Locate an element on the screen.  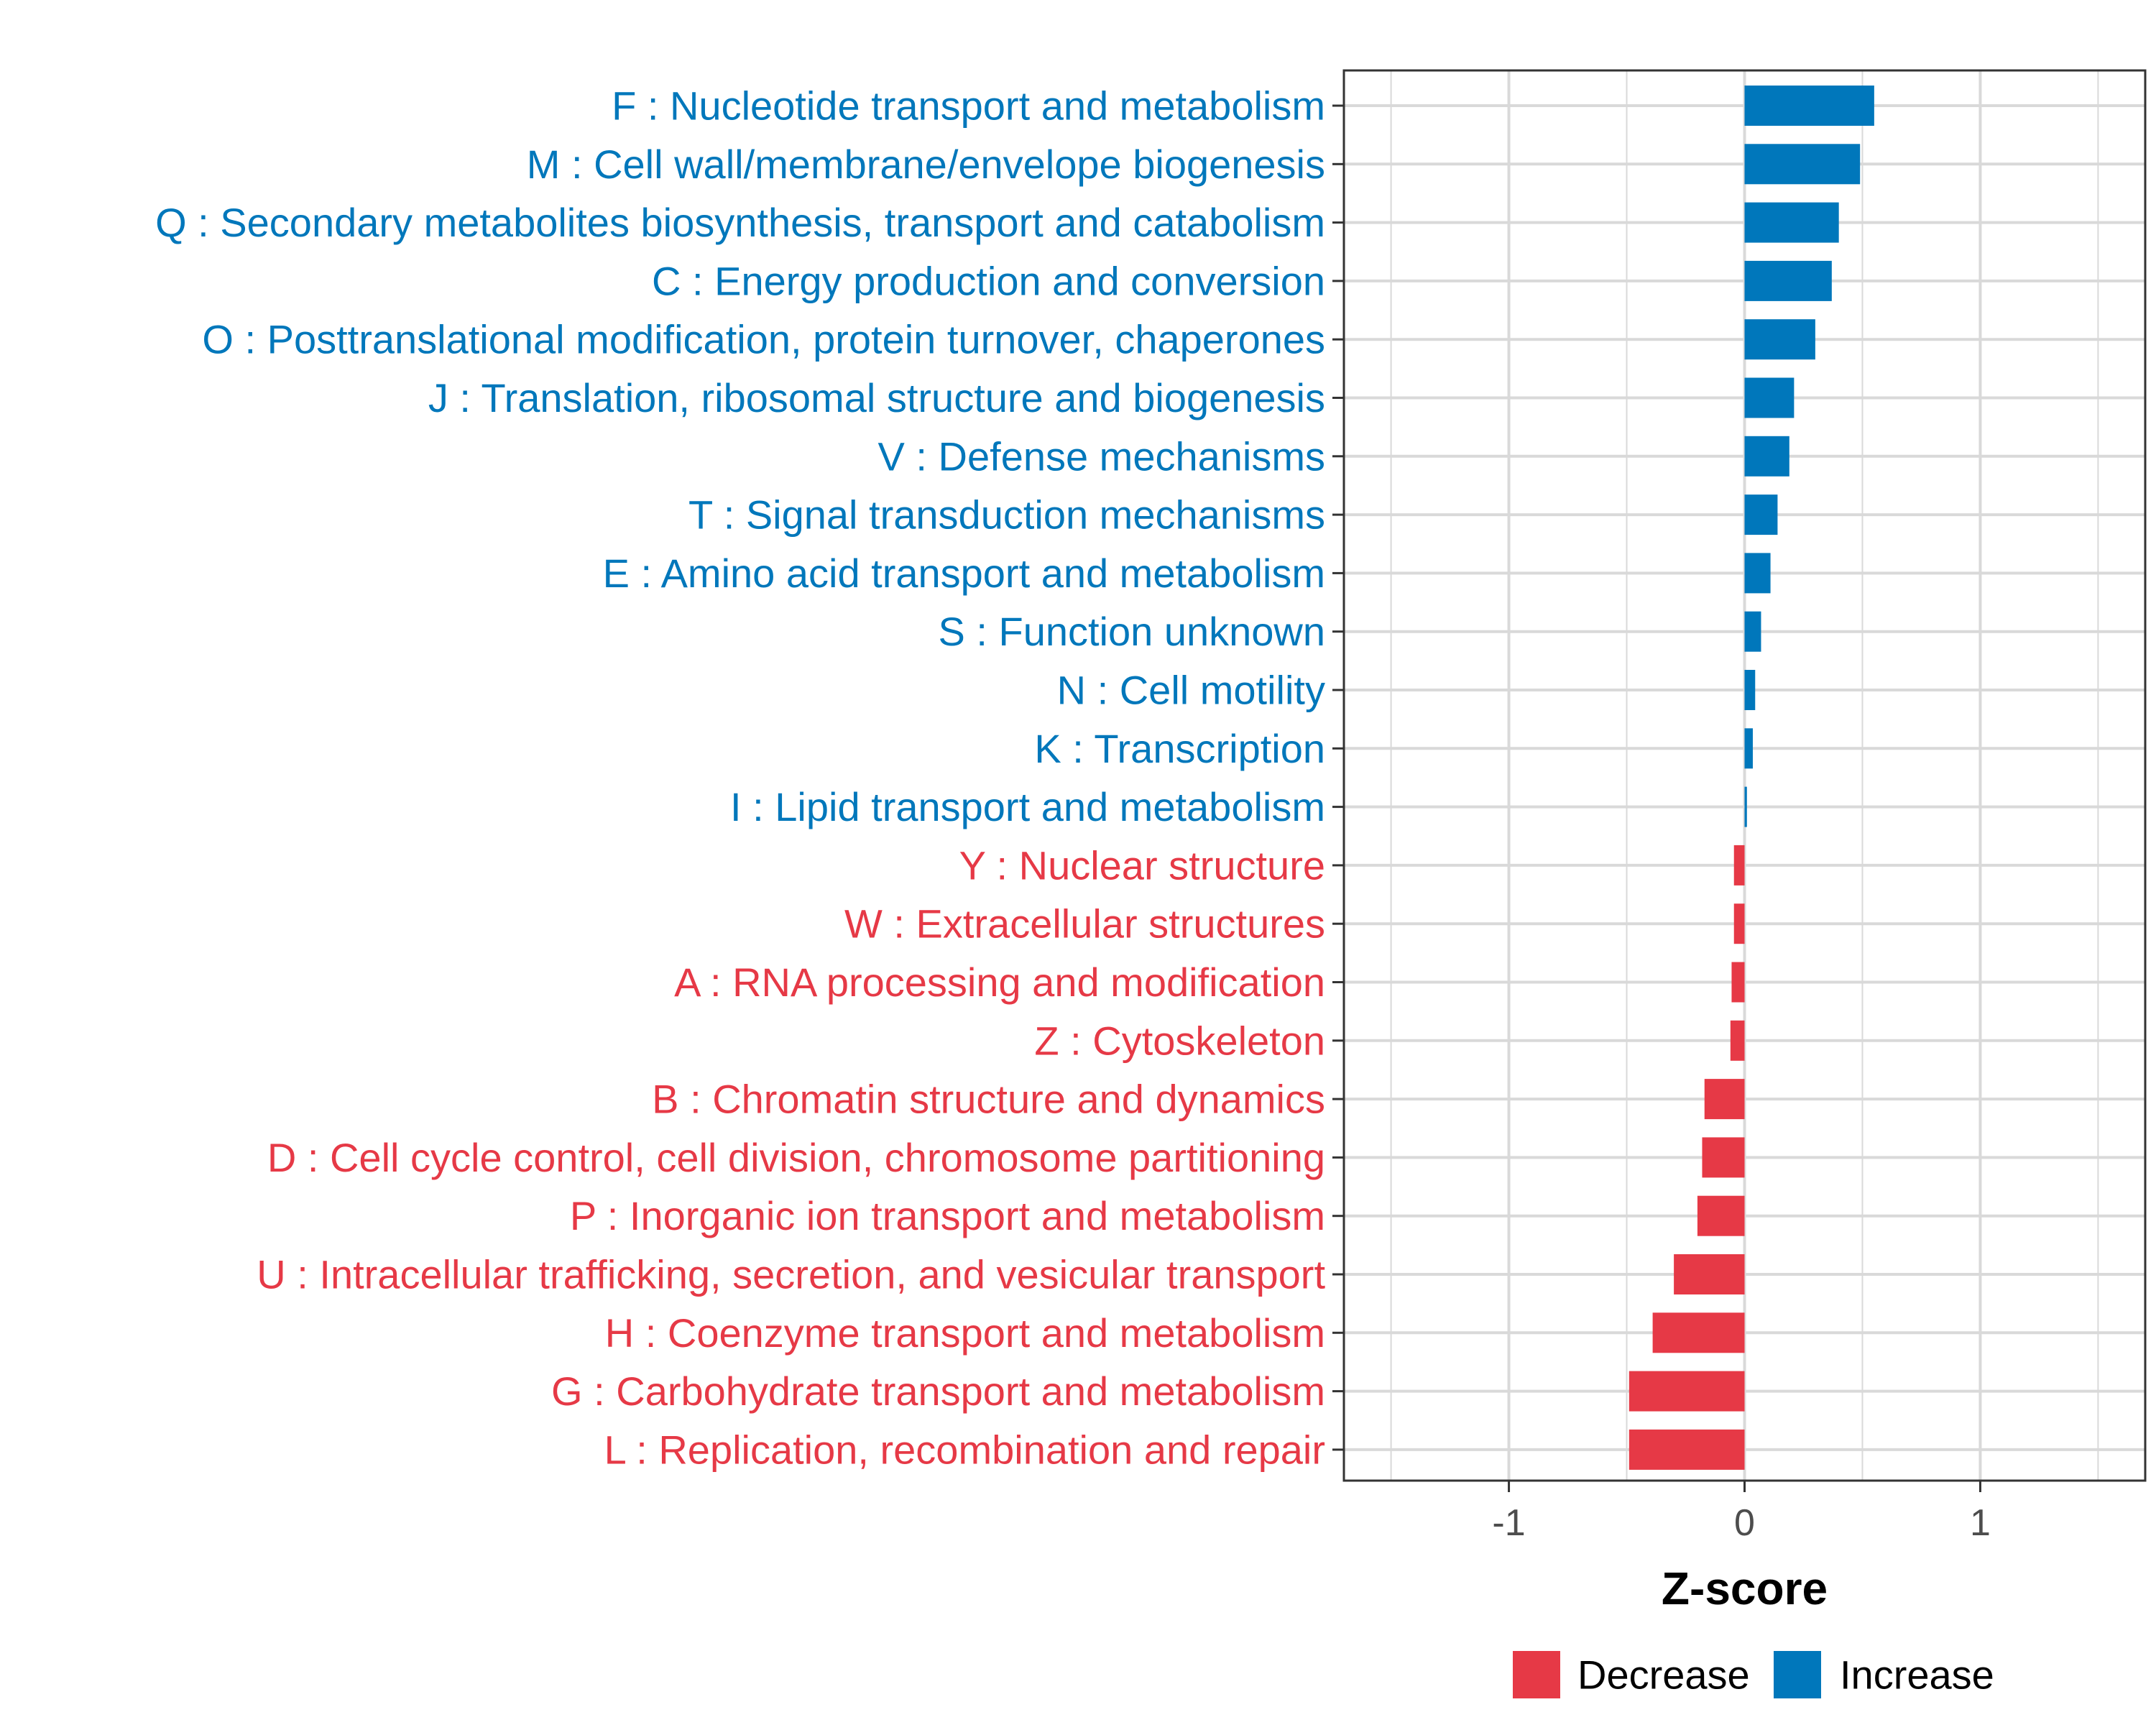
category-label: W : Extracellular structures is located at coordinates (1084, 924).